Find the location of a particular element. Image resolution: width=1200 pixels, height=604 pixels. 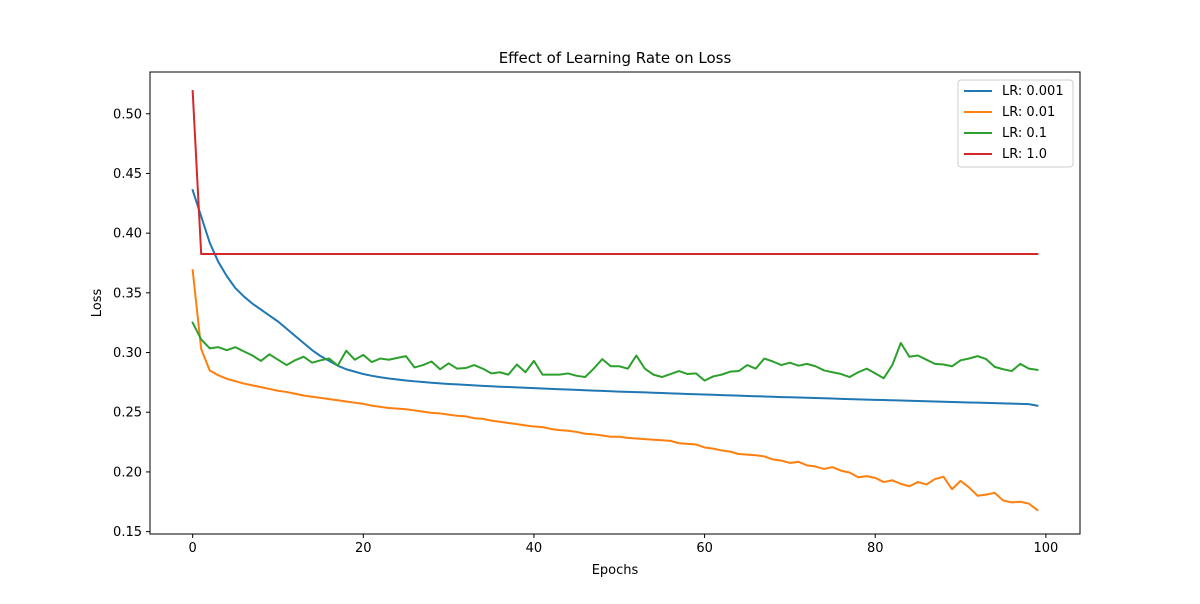

y-tick-label: 0.35 is located at coordinates (127, 293).